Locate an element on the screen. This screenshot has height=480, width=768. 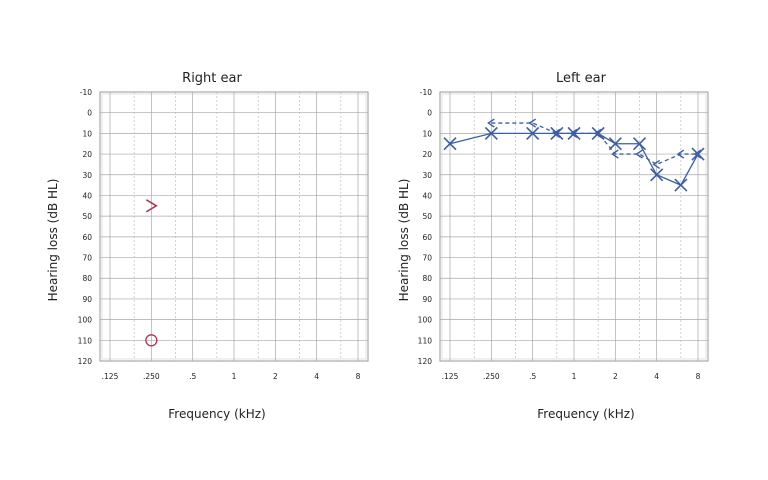
chart-title: Right ear is located at coordinates (212, 78).